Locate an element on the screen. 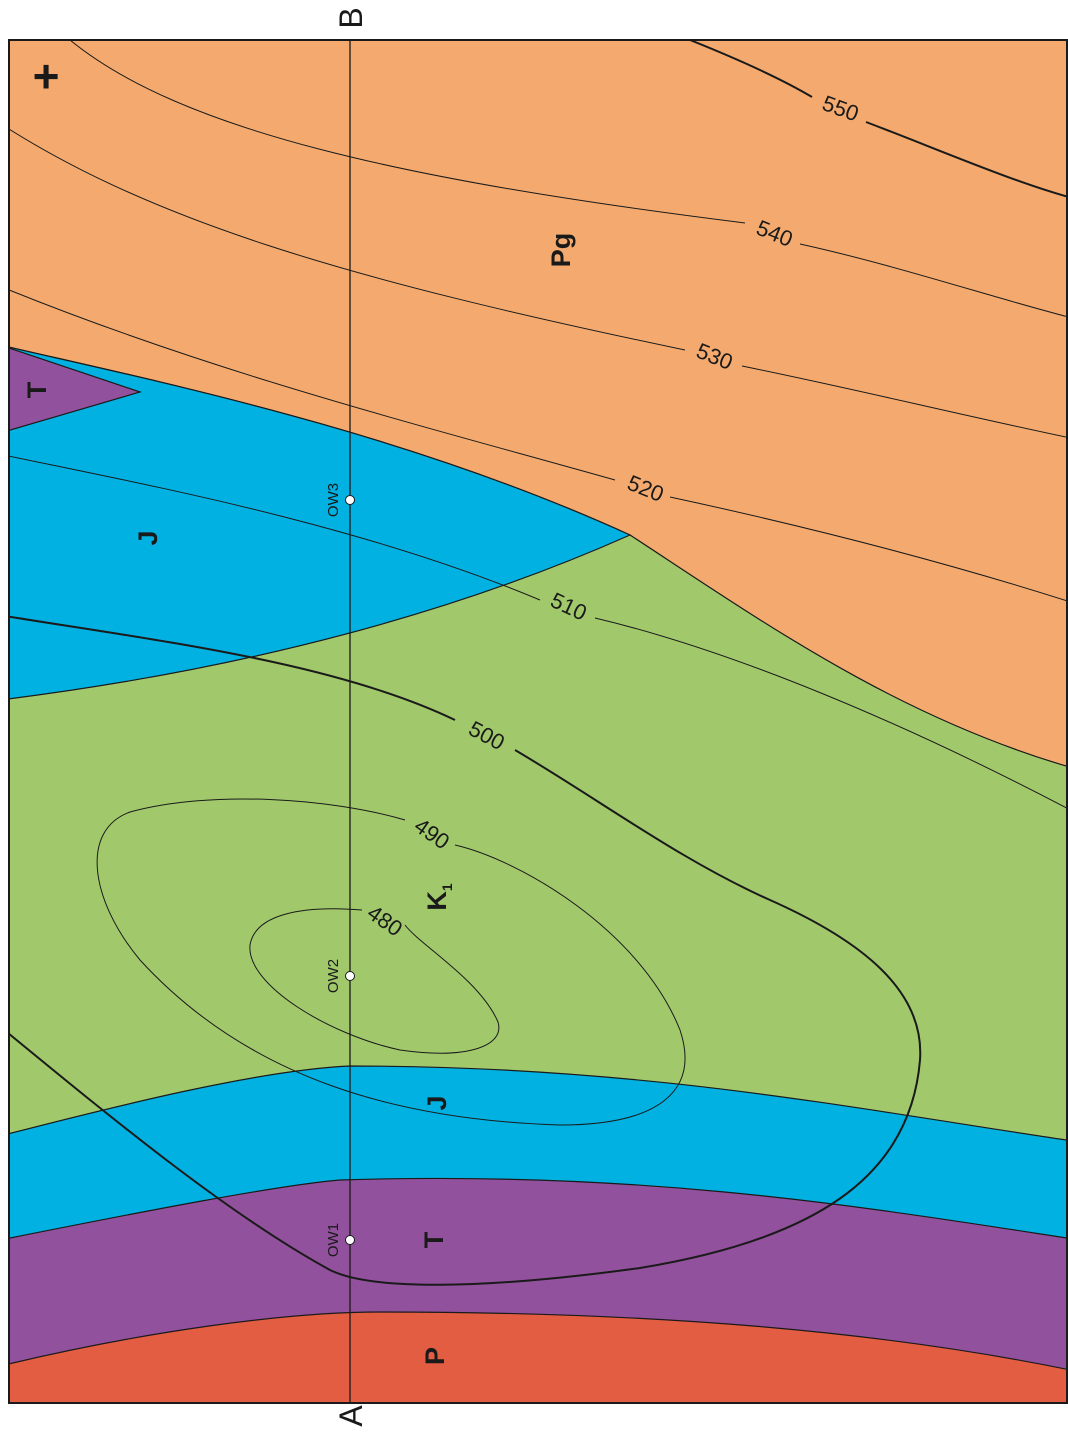 This screenshot has width=1068, height=1432. well-label-ow2: OW2 is located at coordinates (333, 976).